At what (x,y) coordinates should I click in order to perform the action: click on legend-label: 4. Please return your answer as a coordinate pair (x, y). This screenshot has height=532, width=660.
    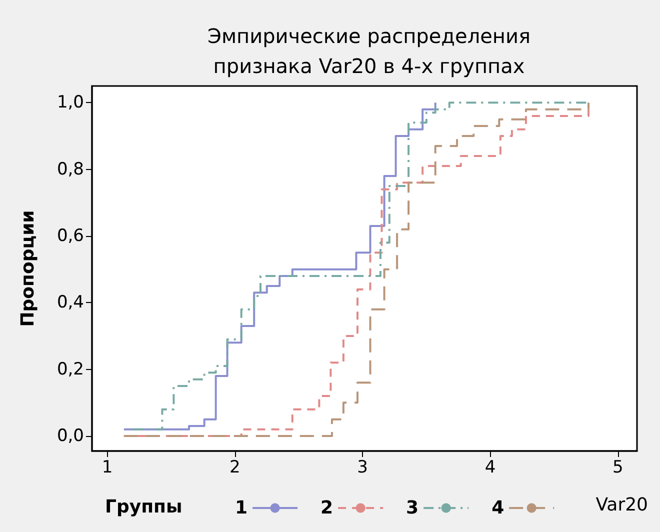
    Looking at the image, I should click on (498, 508).